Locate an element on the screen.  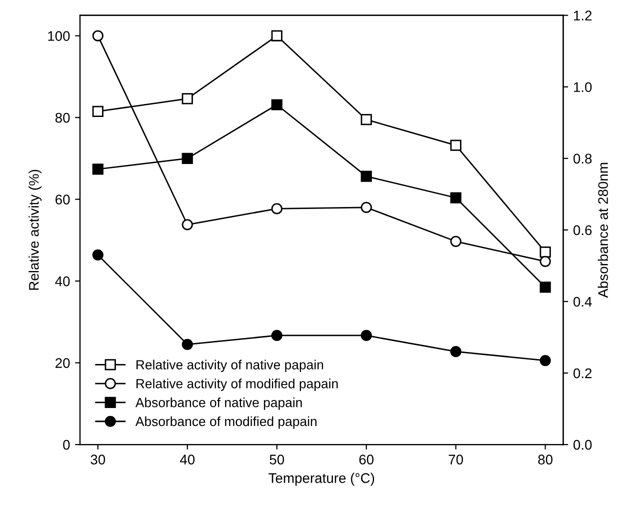
x-tick-label: 60 is located at coordinates (366, 459).